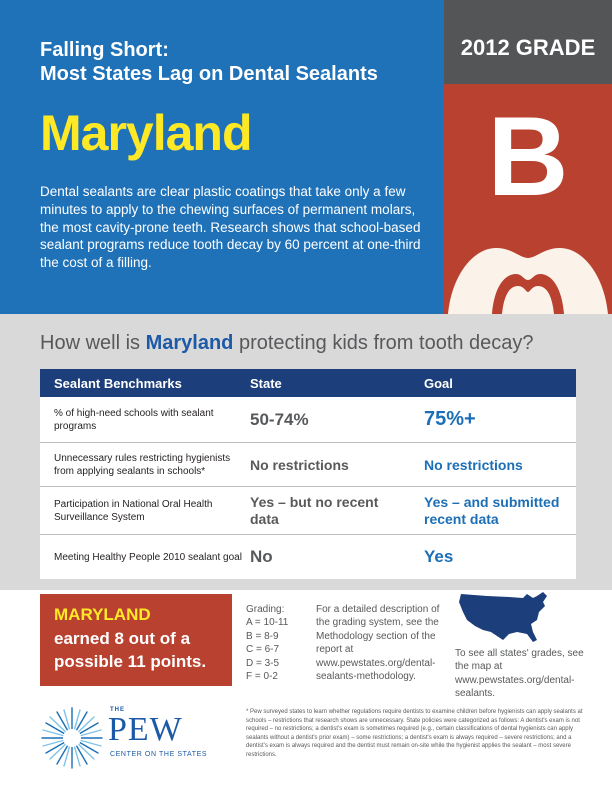  What do you see at coordinates (189, 343) in the screenshot?
I see `question-state: Maryland` at bounding box center [189, 343].